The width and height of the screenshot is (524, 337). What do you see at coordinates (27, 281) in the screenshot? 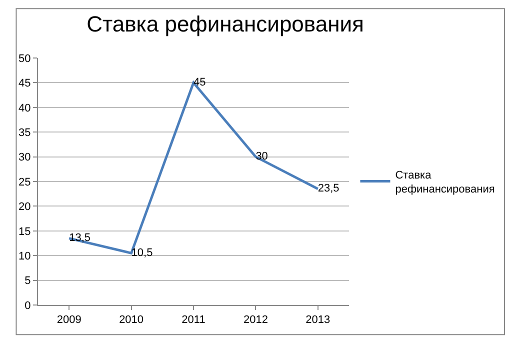
I see `y-tick-label: 5` at bounding box center [27, 281].